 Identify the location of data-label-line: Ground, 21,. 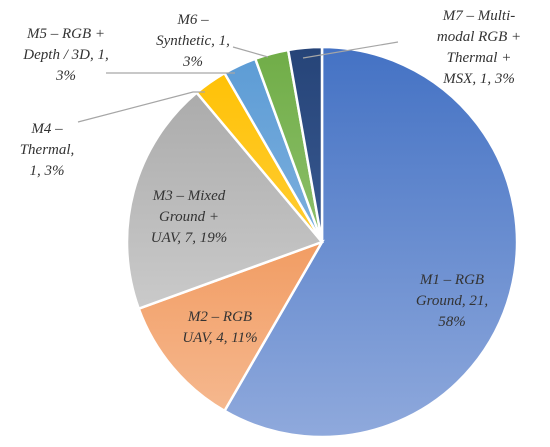
(452, 301).